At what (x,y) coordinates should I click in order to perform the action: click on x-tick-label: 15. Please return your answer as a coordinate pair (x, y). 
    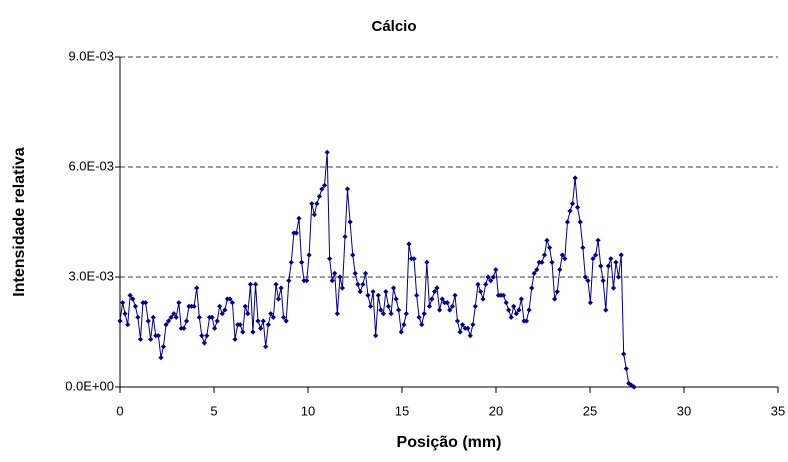
    Looking at the image, I should click on (402, 410).